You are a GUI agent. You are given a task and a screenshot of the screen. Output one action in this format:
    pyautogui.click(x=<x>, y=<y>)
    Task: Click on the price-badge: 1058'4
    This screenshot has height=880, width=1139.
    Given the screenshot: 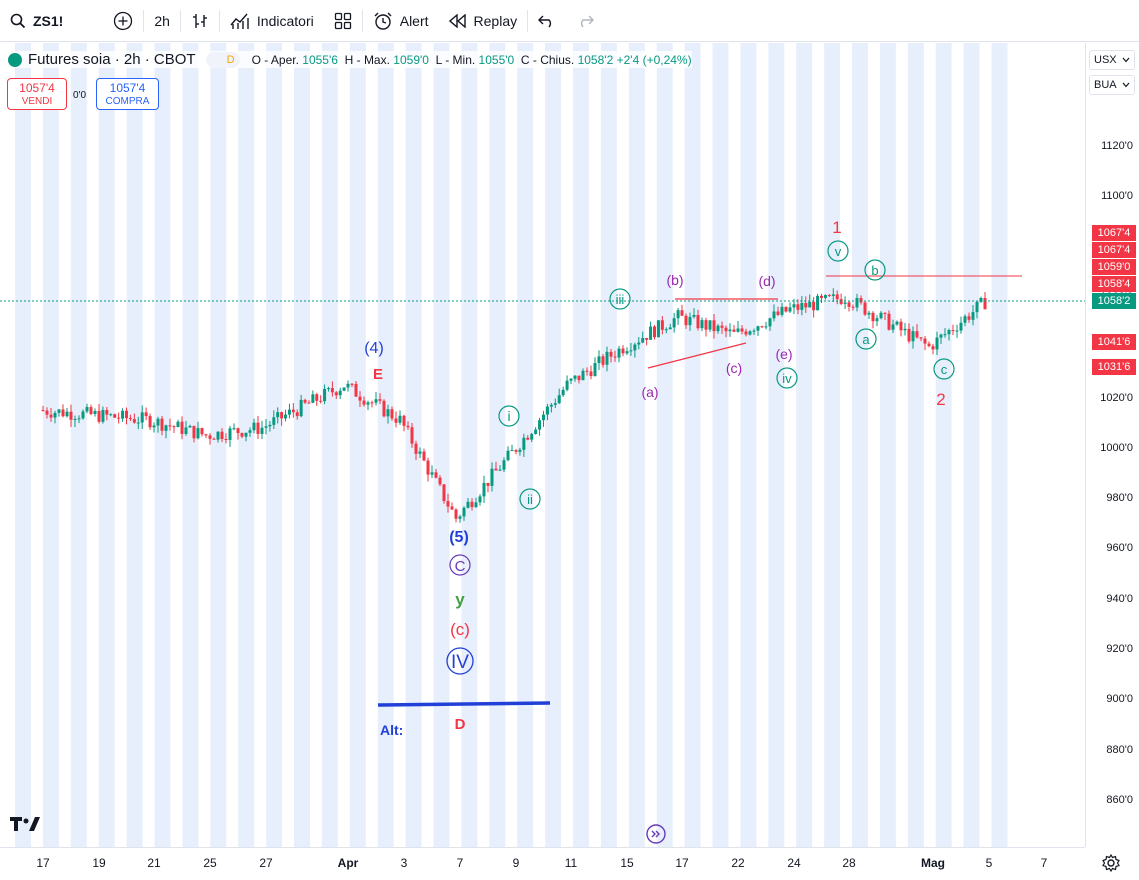 What is the action you would take?
    pyautogui.click(x=1114, y=284)
    